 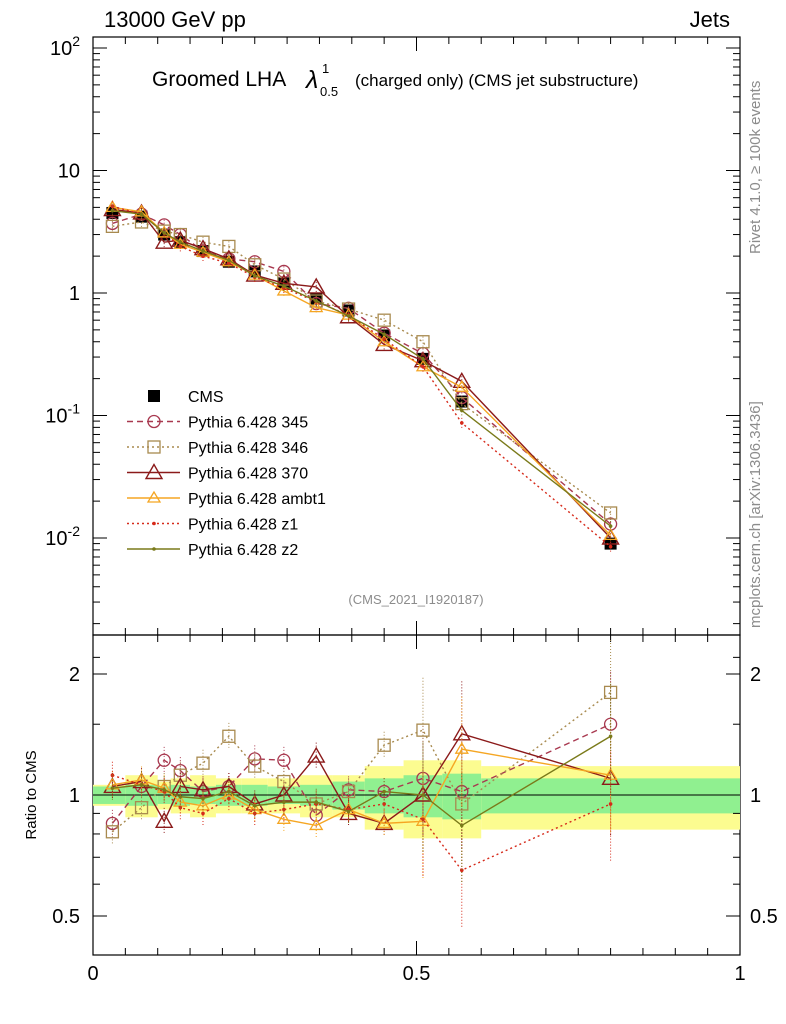 What do you see at coordinates (764, 917) in the screenshot?
I see `ratio-ytick-label-right: 0.5` at bounding box center [764, 917].